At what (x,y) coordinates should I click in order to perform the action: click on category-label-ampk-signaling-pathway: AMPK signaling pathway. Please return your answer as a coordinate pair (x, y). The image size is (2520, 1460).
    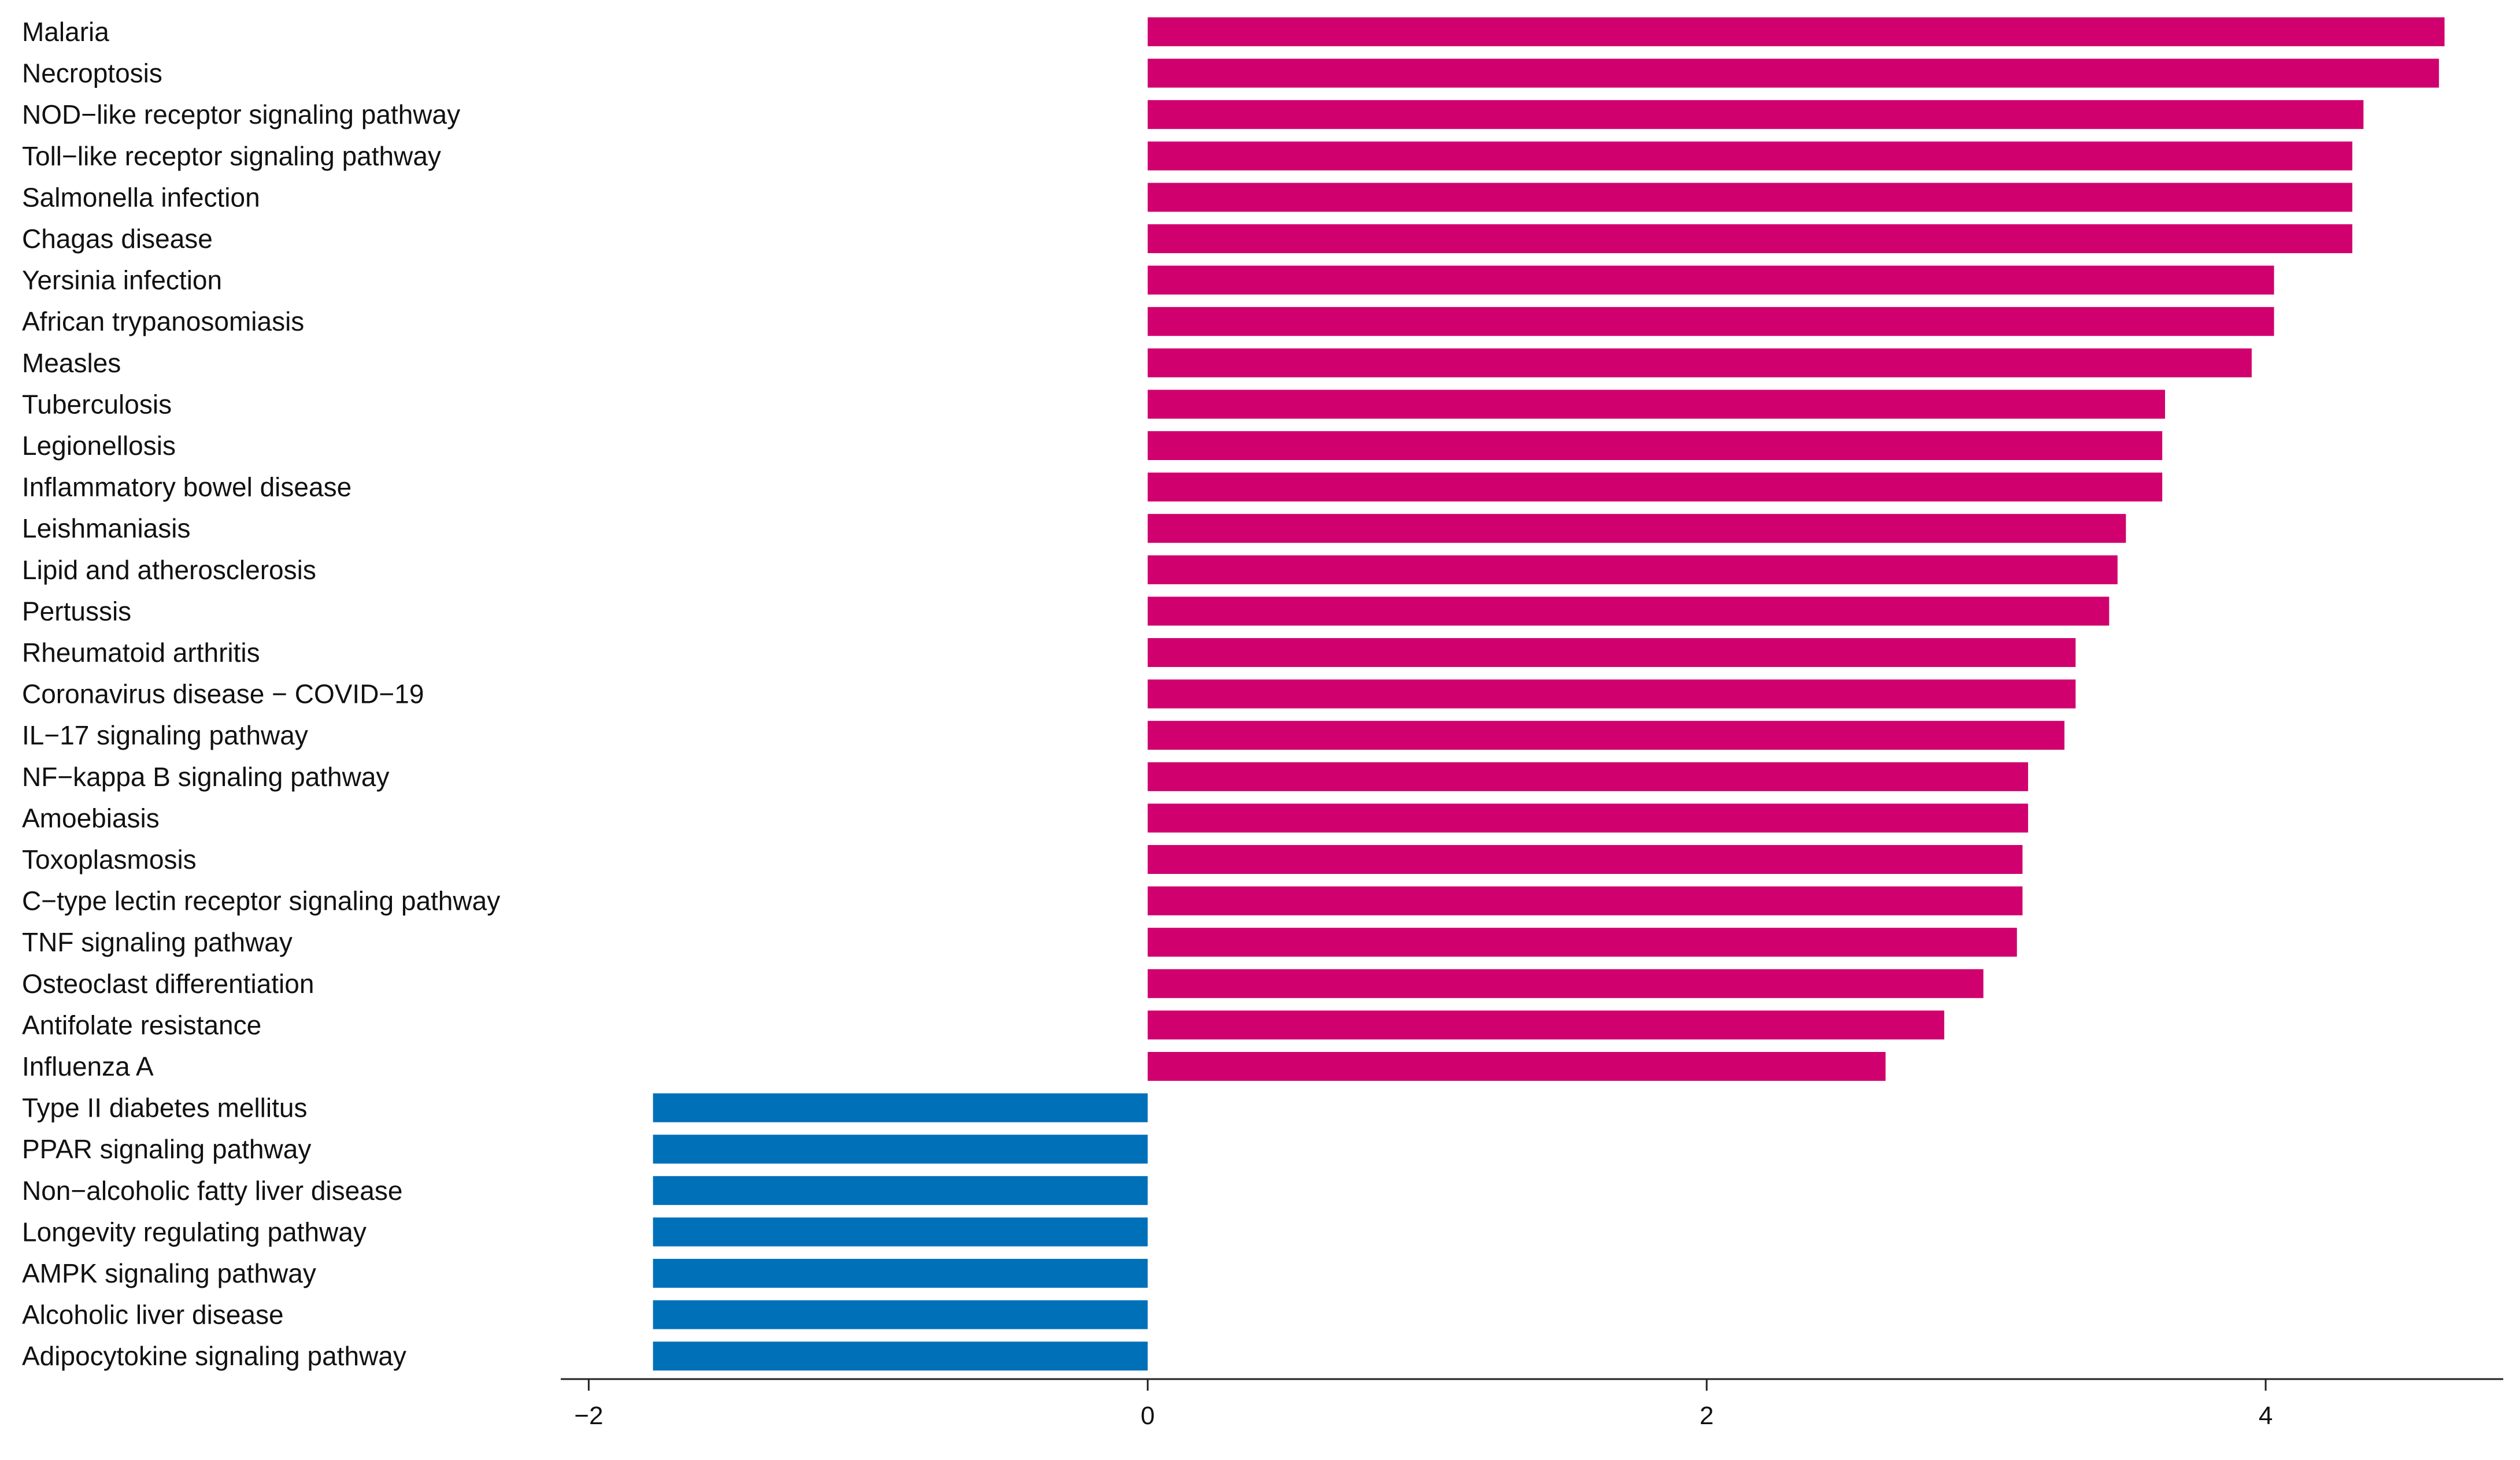
    Looking at the image, I should click on (169, 1273).